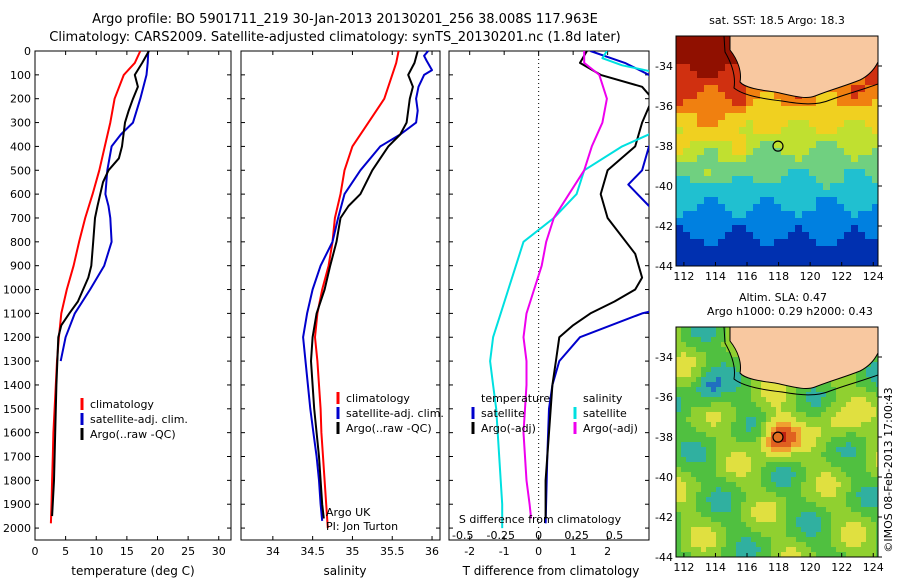 This screenshot has height=580, width=900. I want to click on sst-land-mass, so click(803, 67).